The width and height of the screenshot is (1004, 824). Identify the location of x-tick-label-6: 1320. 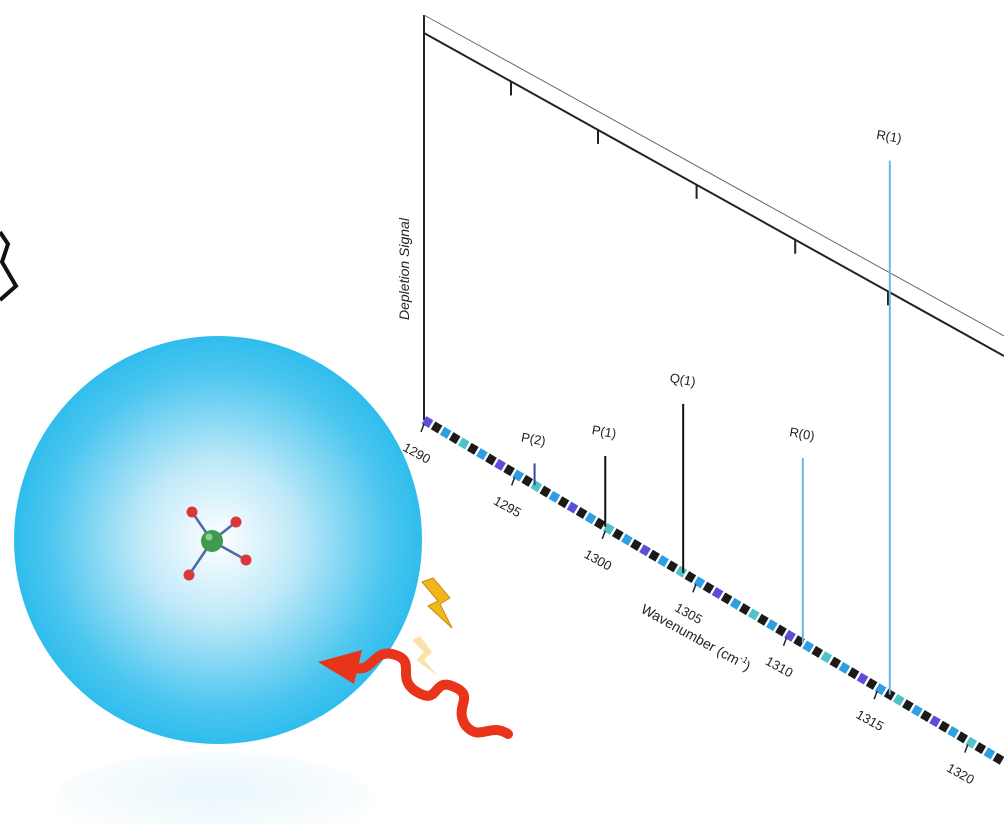
(960, 773).